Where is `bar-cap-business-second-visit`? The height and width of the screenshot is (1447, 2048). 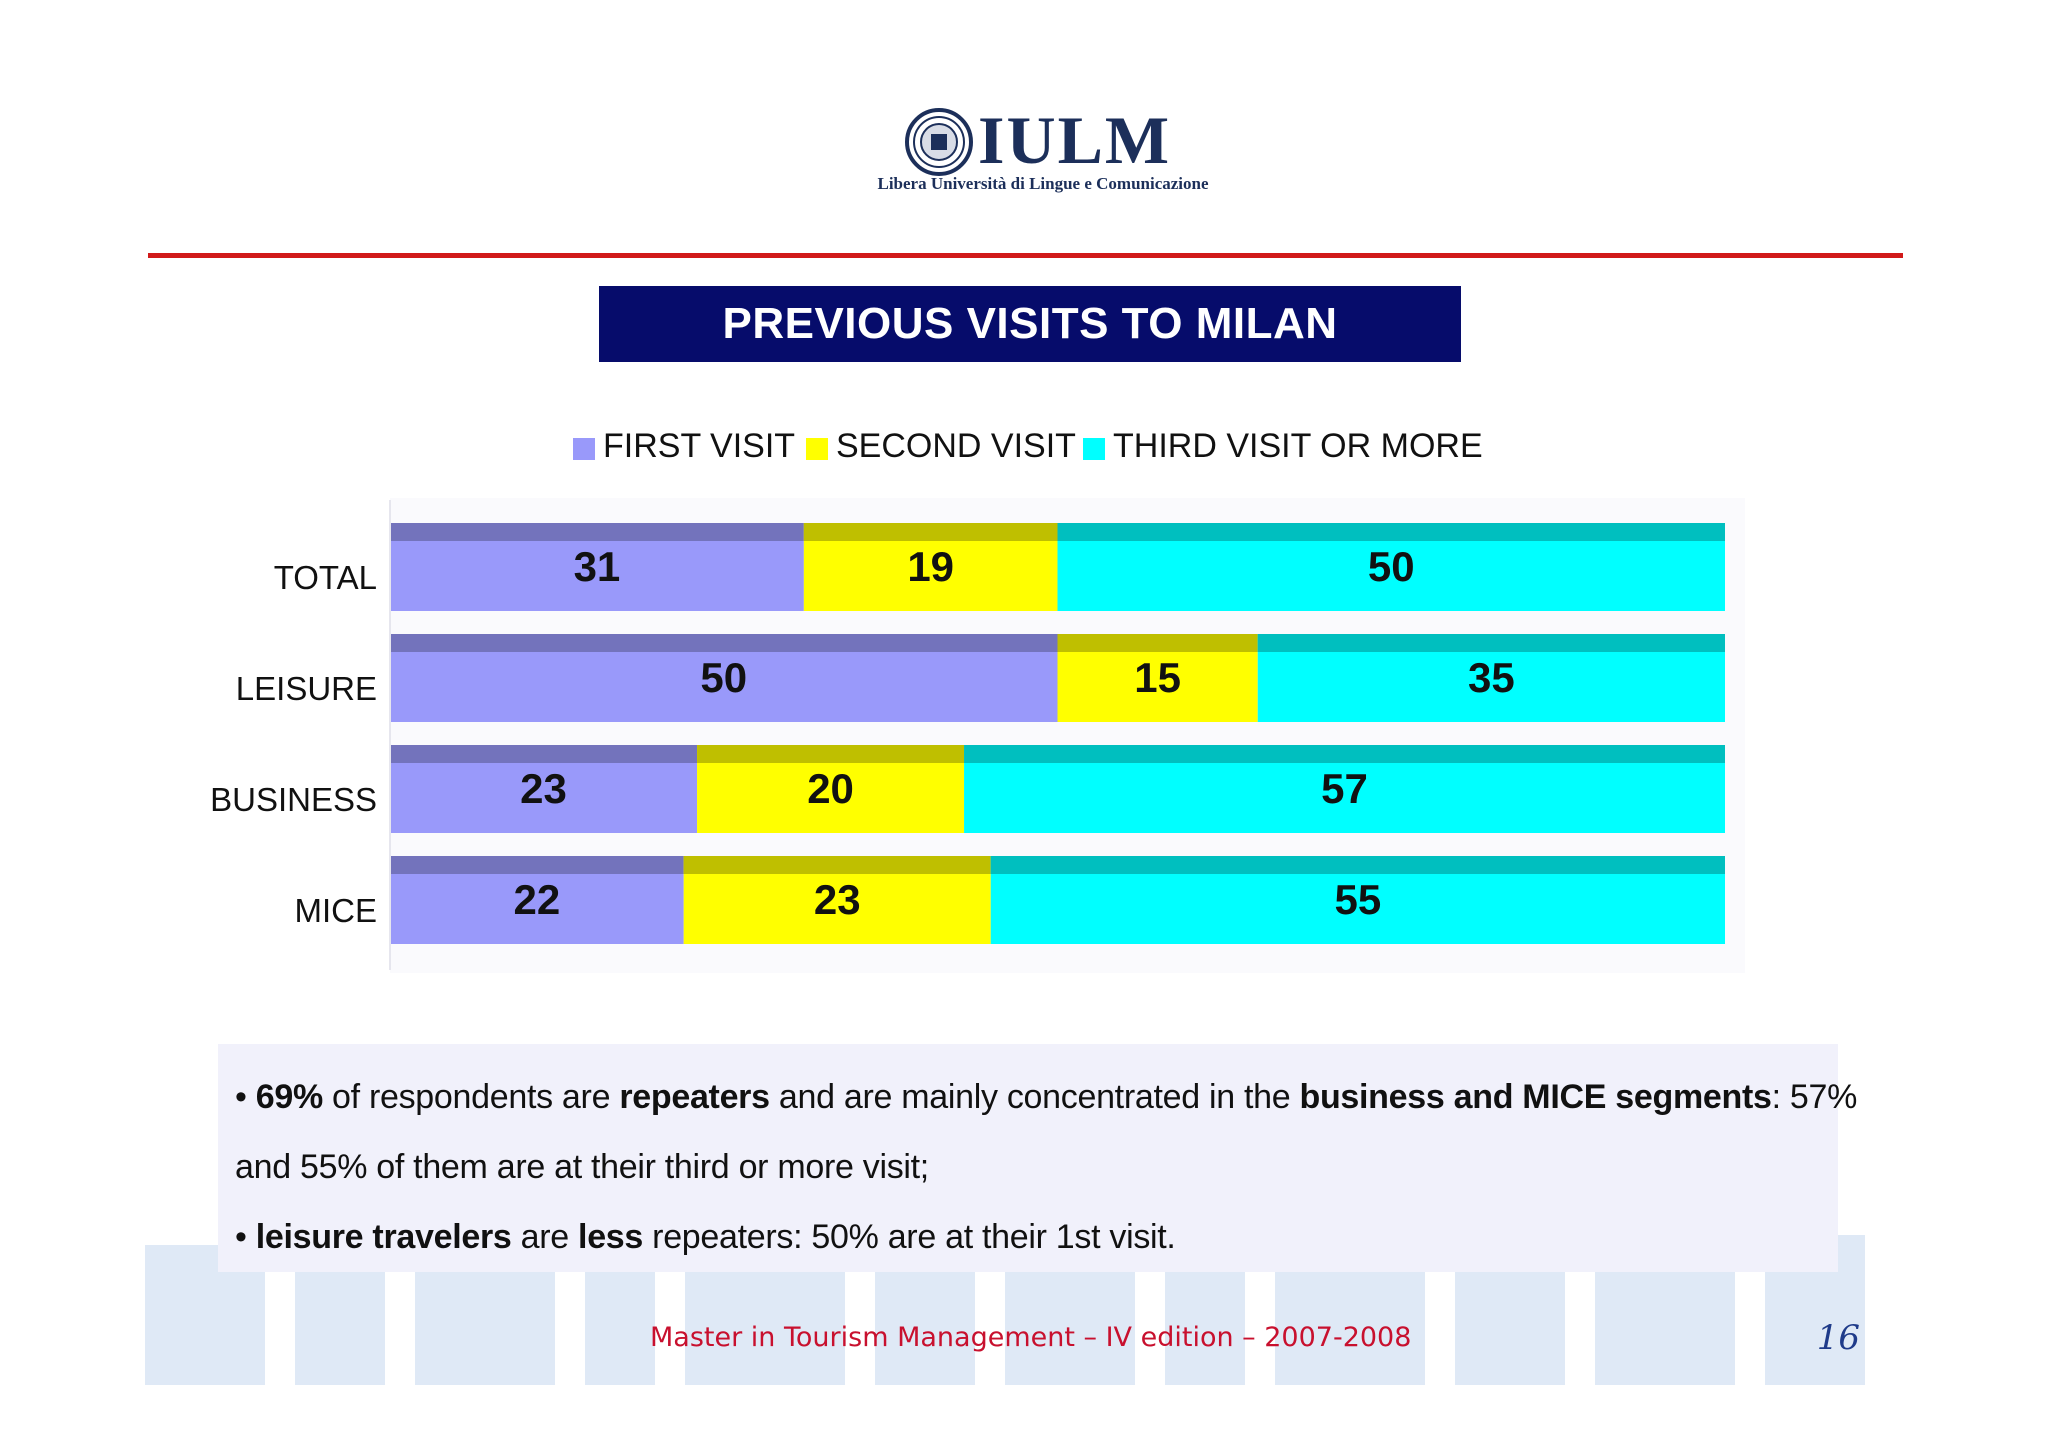
bar-cap-business-second-visit is located at coordinates (831, 754).